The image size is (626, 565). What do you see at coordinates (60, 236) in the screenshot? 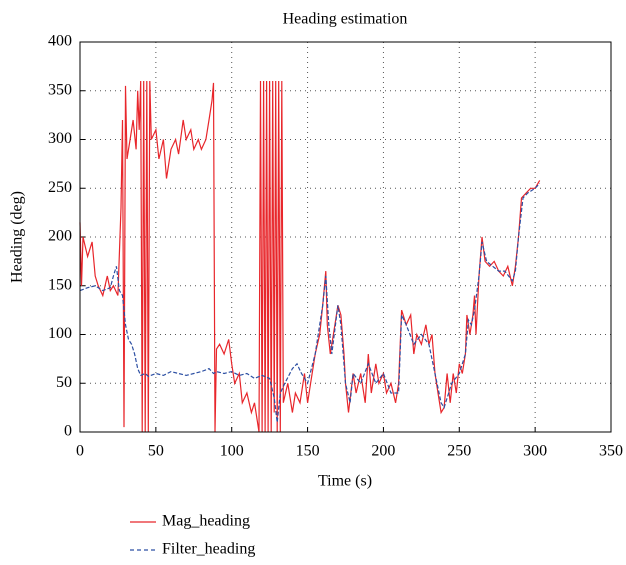
I see `y-tick-label: 200` at bounding box center [60, 236].